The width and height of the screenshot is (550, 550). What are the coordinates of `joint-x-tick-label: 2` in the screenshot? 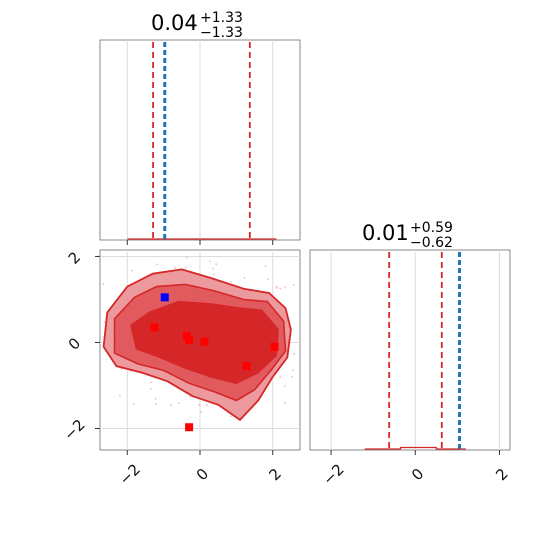 It's located at (274, 474).